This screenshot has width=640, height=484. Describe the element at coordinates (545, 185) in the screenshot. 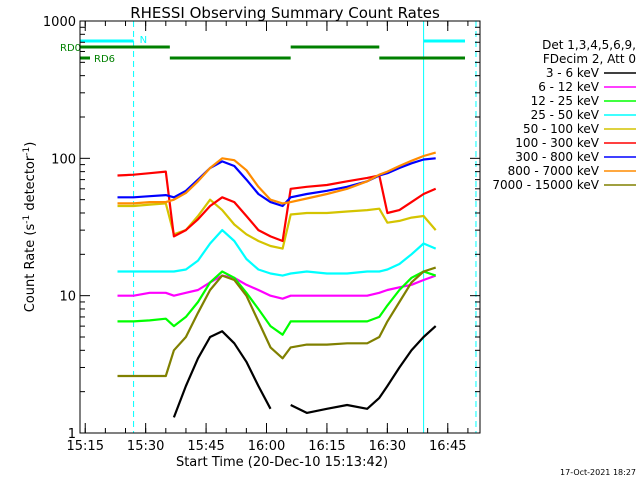

I see `legend-entry-label: 7000 - 15000 keV` at that location.